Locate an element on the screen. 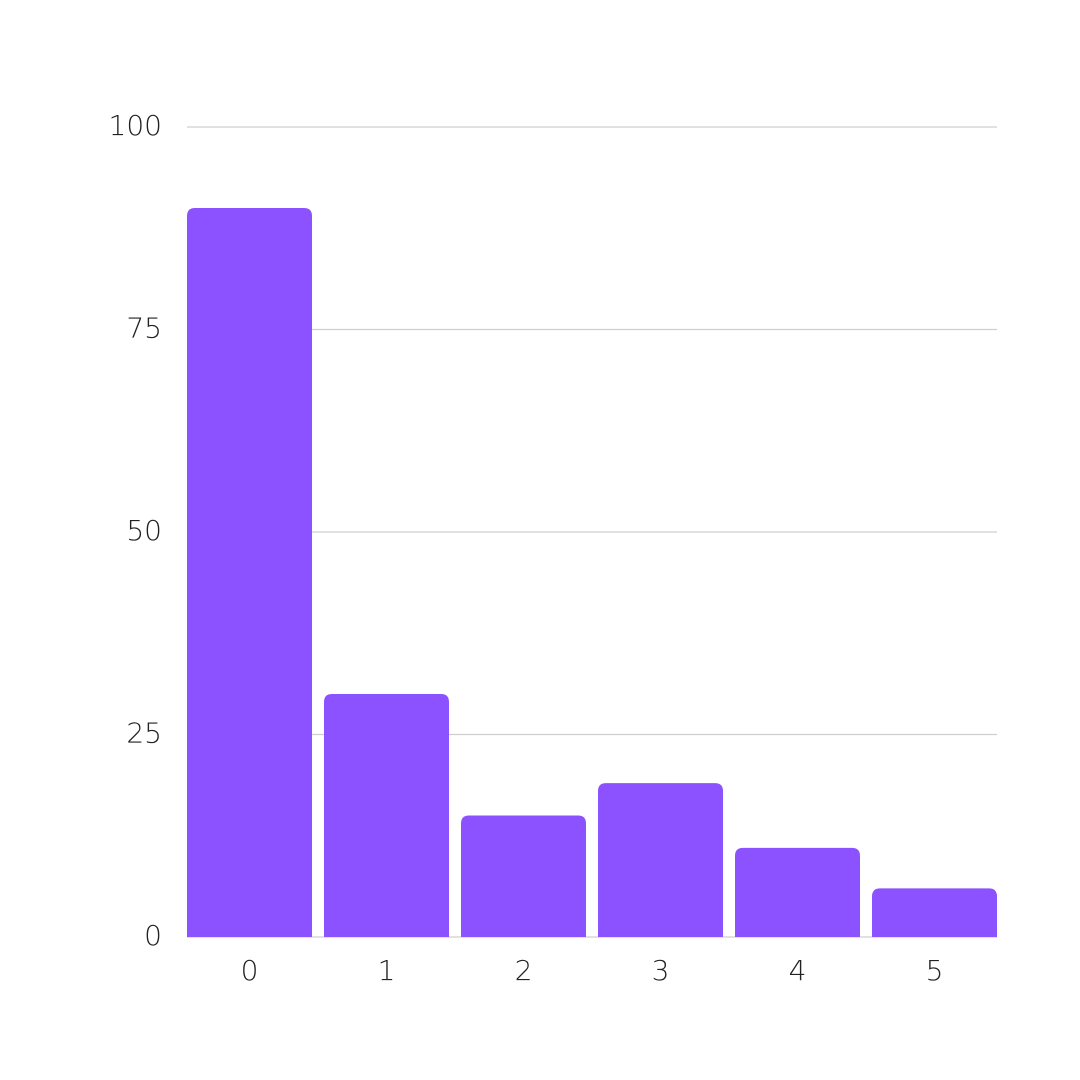  y-tick-label: 75 is located at coordinates (144, 328).